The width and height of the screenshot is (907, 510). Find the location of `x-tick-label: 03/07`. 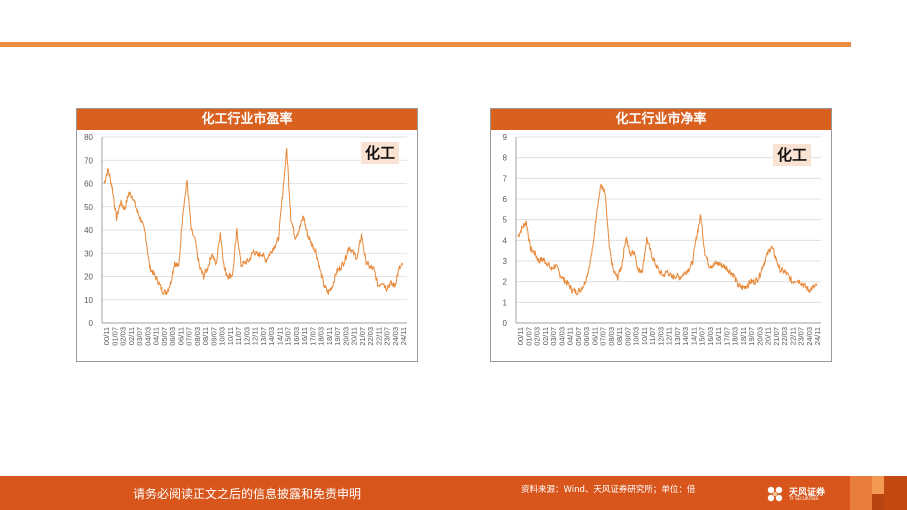

x-tick-label: 03/07 is located at coordinates (553, 336).